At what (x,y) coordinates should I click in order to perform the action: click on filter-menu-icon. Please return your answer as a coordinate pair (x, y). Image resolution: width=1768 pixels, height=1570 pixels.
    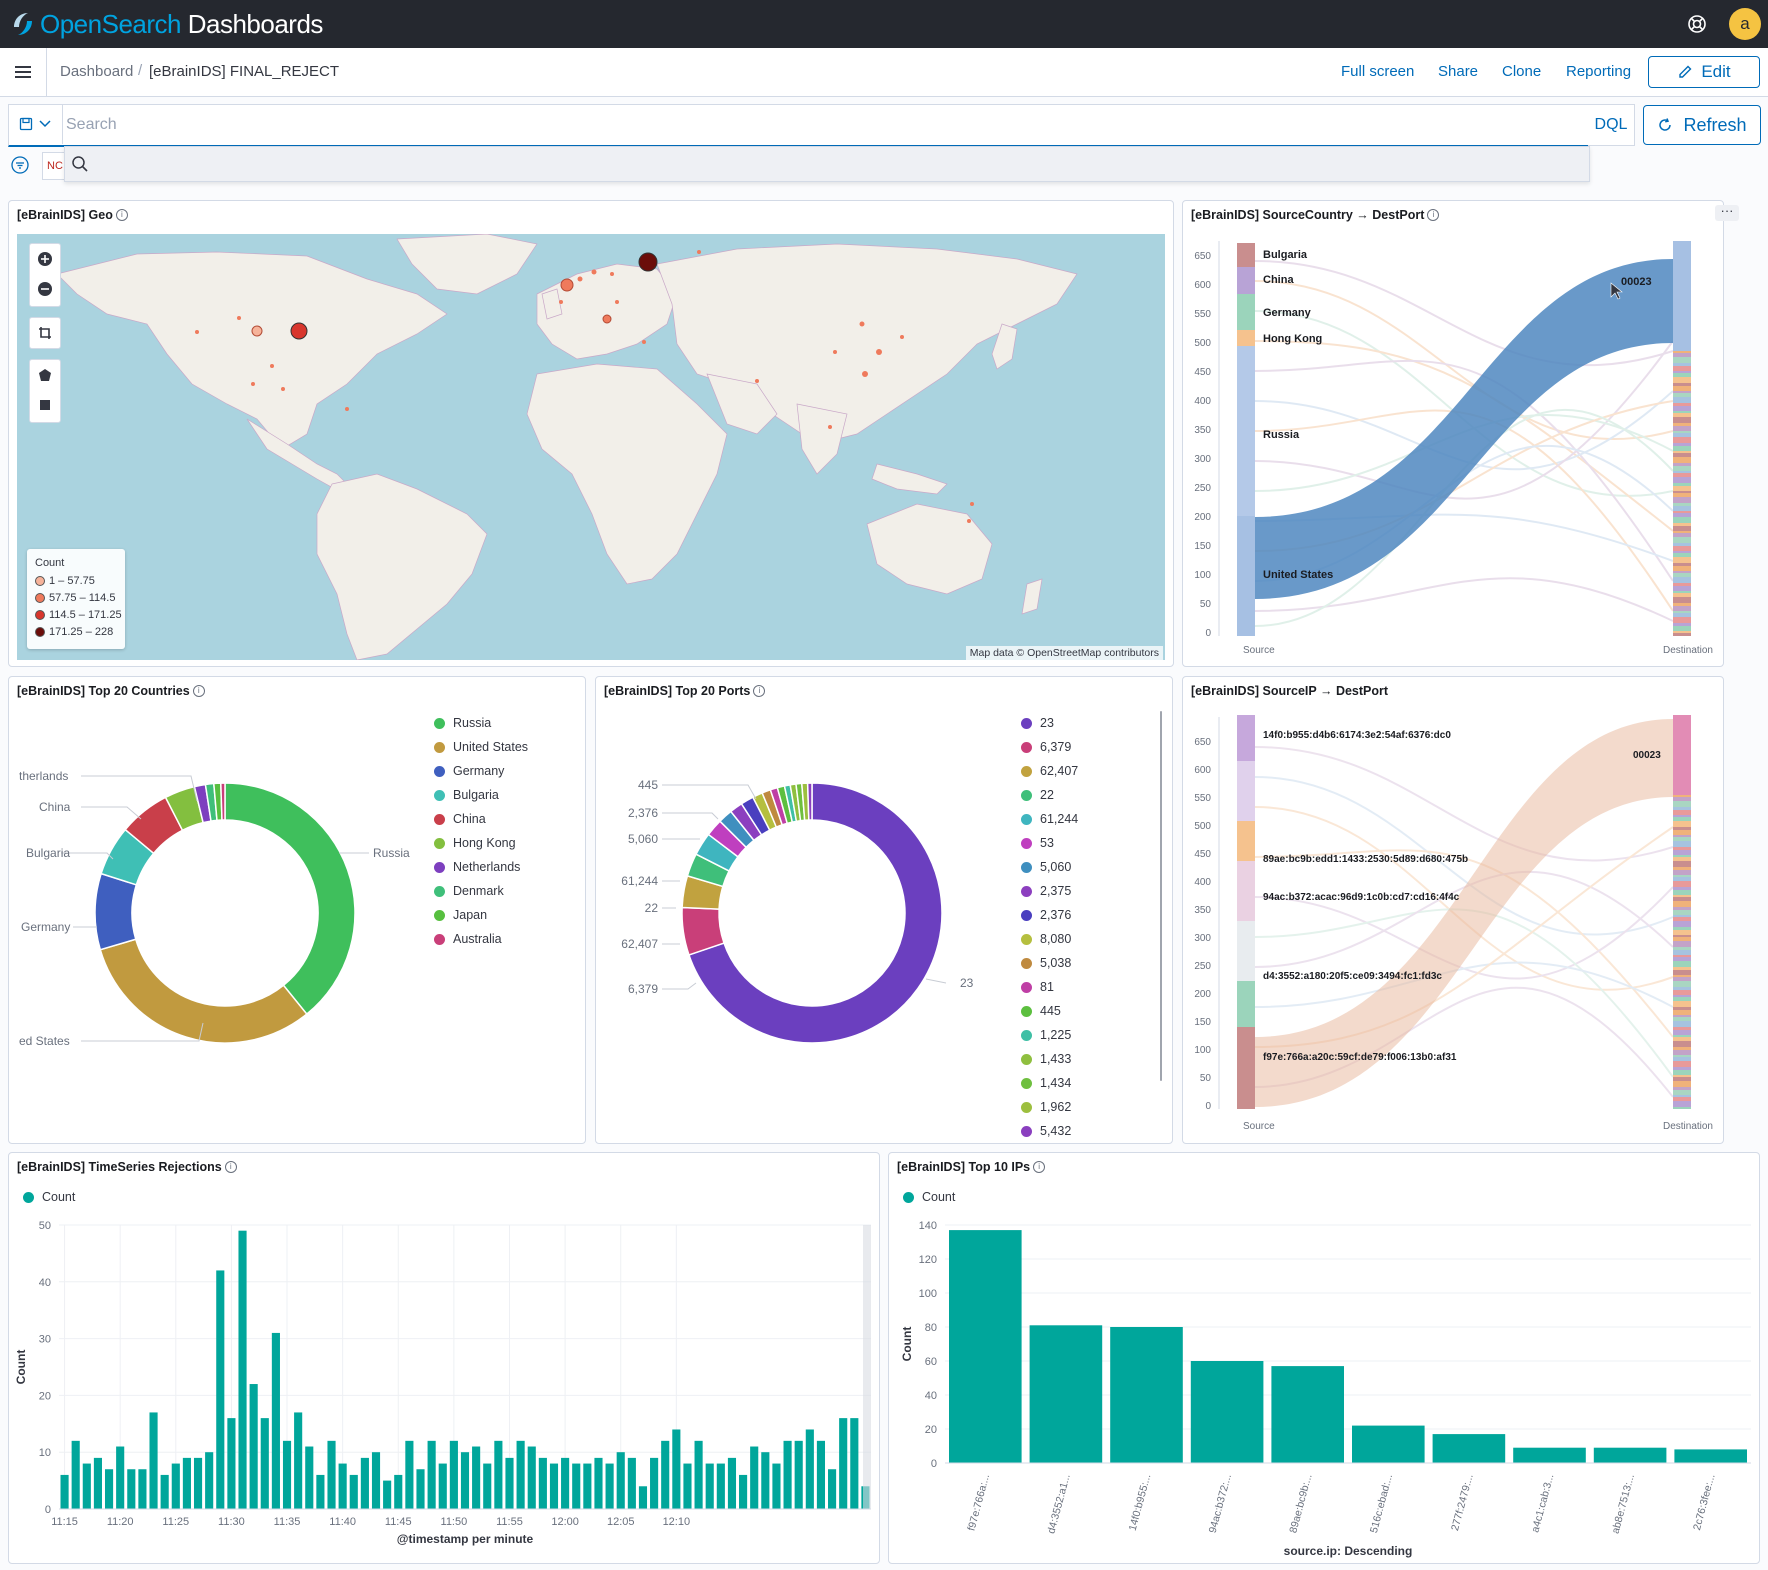
    Looking at the image, I should click on (20, 165).